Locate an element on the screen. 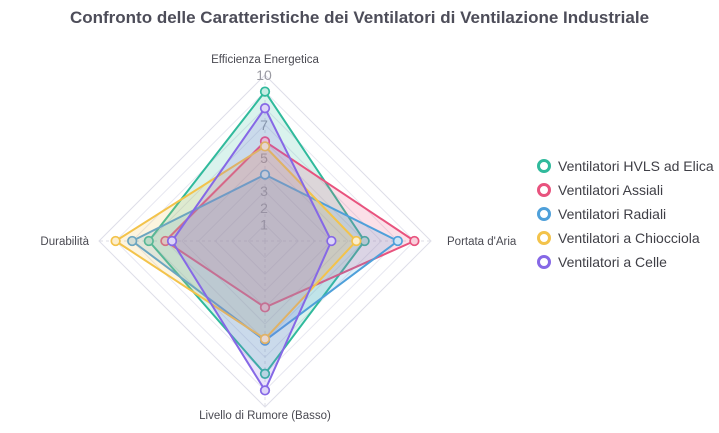 This screenshot has height=433, width=719. legend-label: Ventilatori Assiali is located at coordinates (611, 189).